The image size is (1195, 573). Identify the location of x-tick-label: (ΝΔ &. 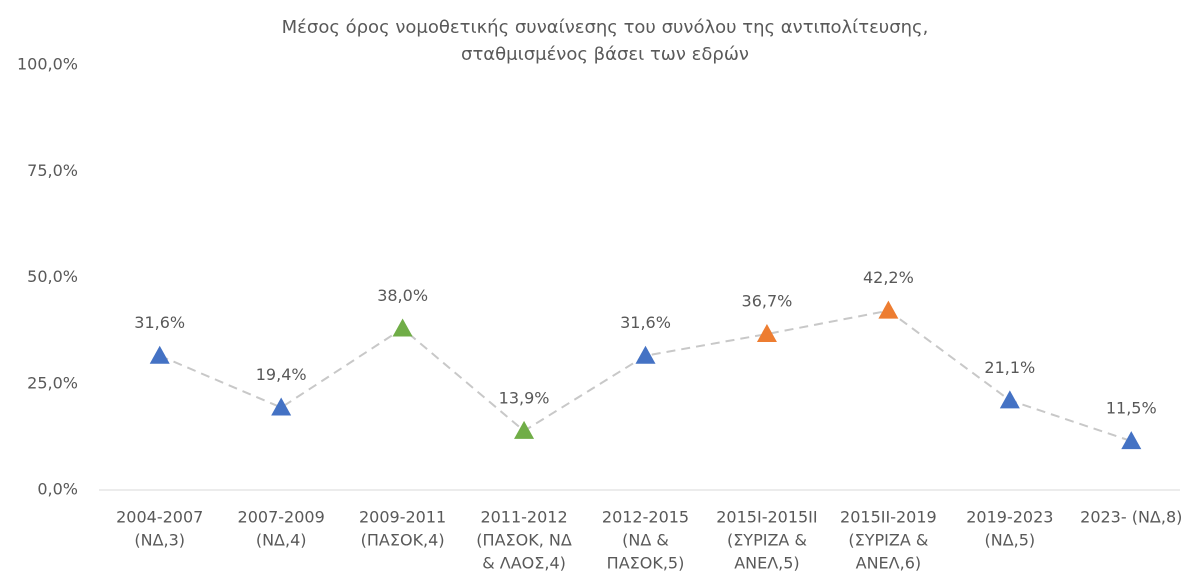
(645, 540).